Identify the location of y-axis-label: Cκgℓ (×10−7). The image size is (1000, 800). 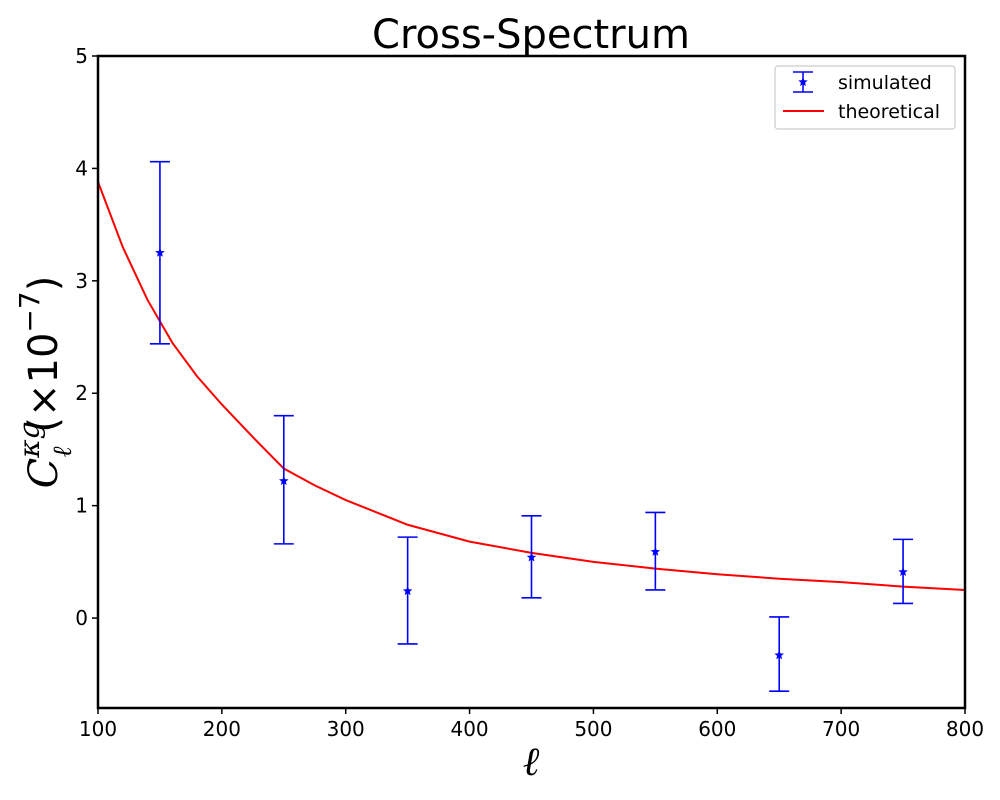
(45, 382).